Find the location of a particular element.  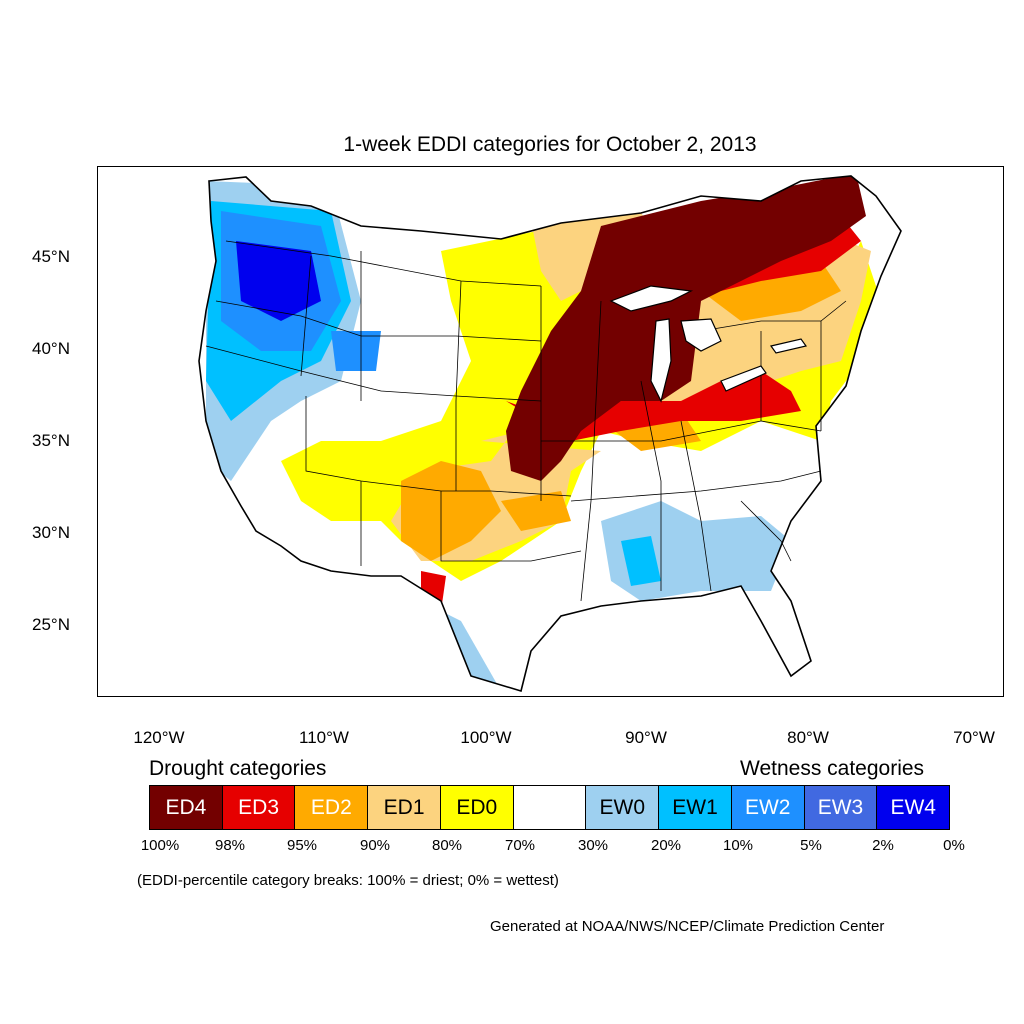

y-tick-label: 25°N is located at coordinates (51, 624).